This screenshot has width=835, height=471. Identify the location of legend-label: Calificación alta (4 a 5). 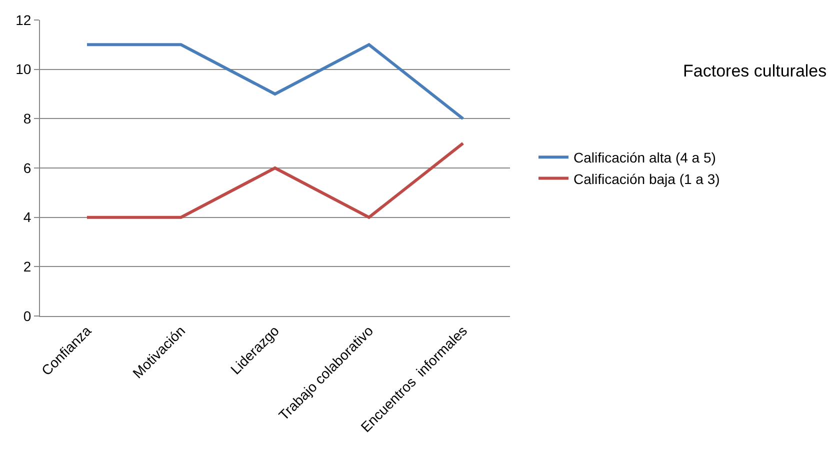
(645, 158).